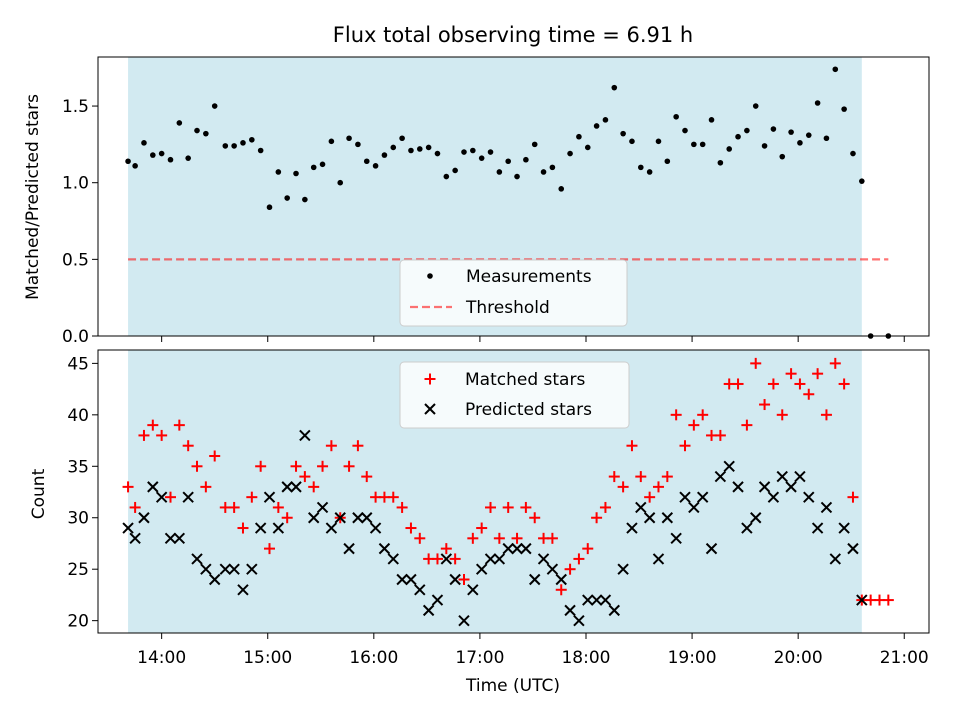  What do you see at coordinates (75, 337) in the screenshot?
I see `y-tick-label: 0.0` at bounding box center [75, 337].